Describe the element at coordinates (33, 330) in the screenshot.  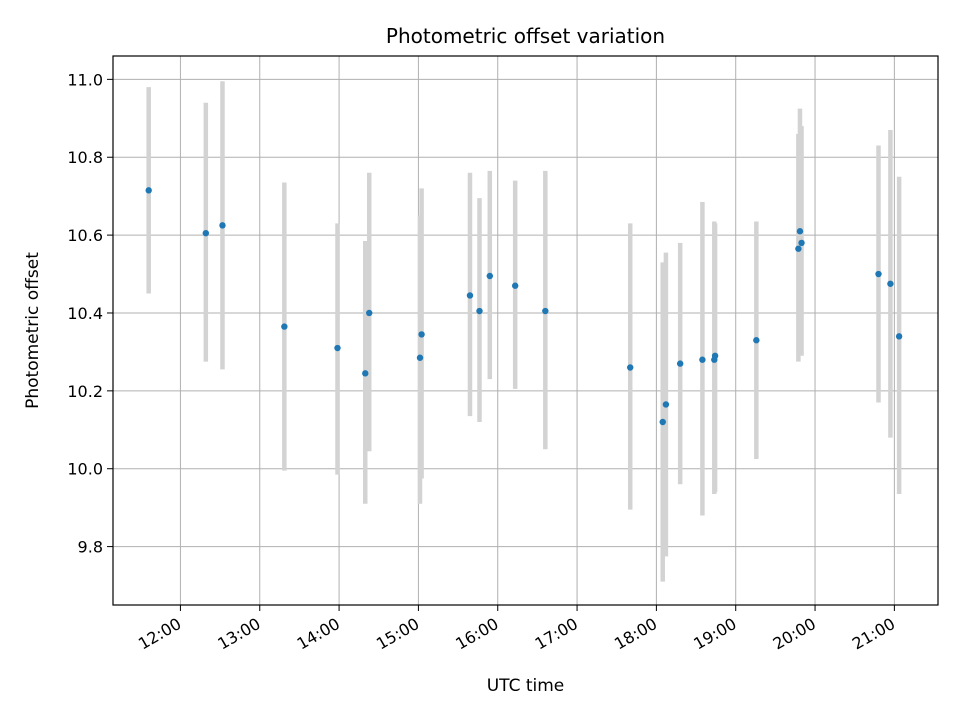
I see `y-axis-label: Photometric offset` at that location.